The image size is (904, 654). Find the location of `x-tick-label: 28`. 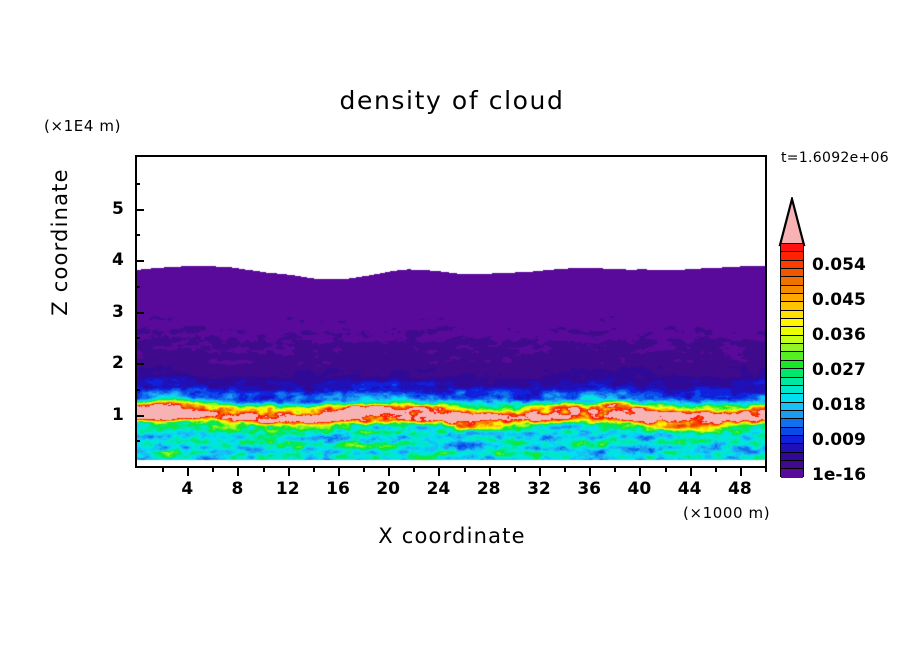

x-tick-label: 28 is located at coordinates (488, 489).